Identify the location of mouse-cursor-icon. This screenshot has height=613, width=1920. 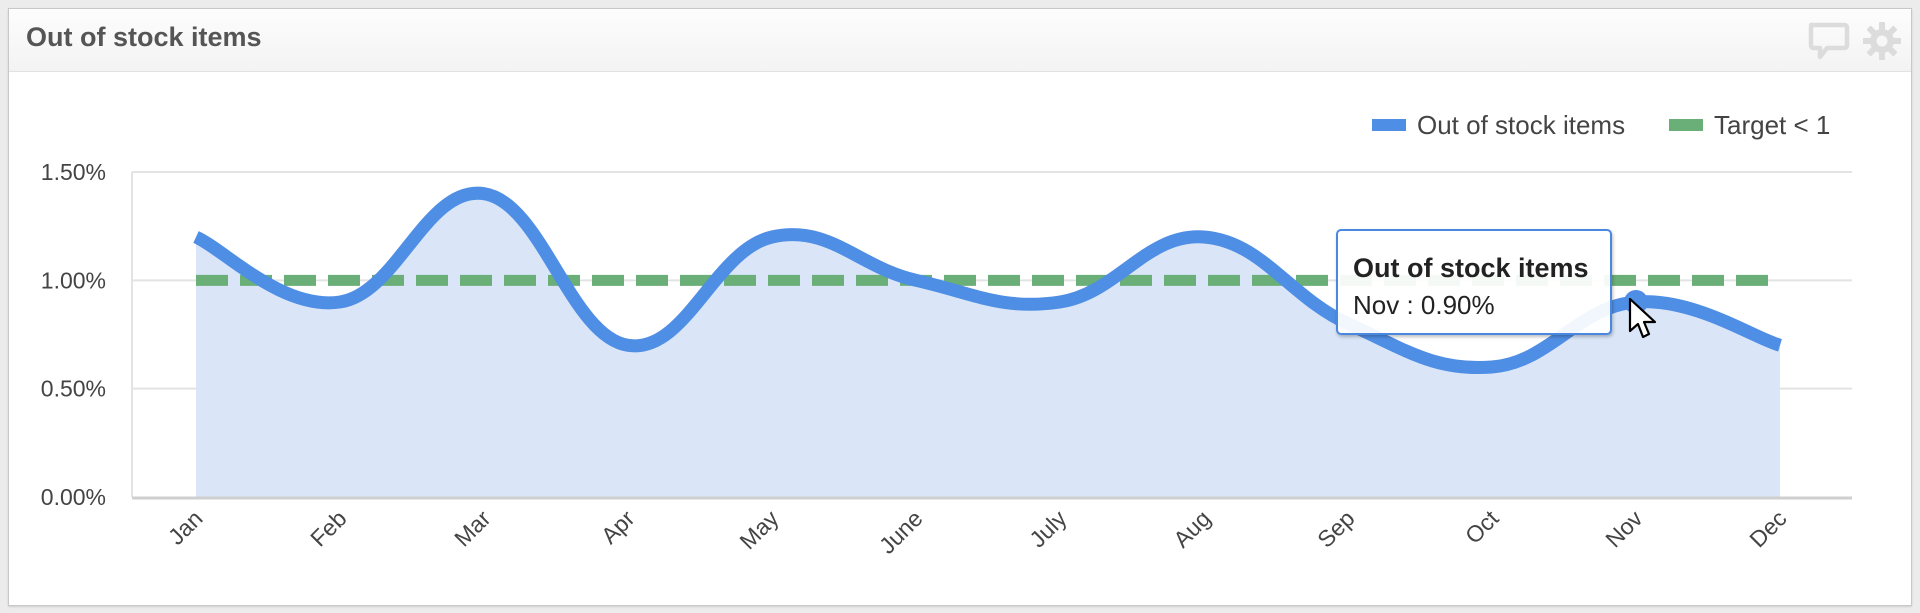
(1643, 321).